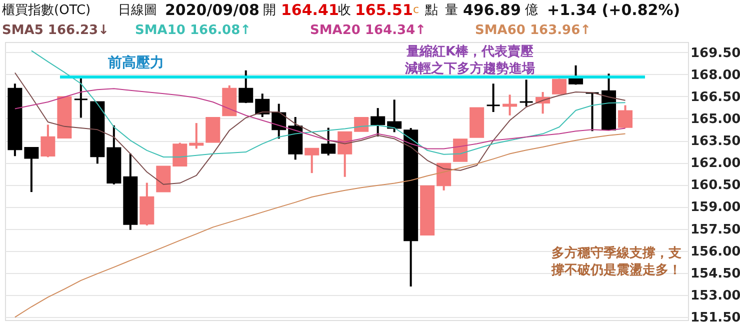 The width and height of the screenshot is (740, 326). I want to click on text: SMA10 166.08↑, so click(193, 30).